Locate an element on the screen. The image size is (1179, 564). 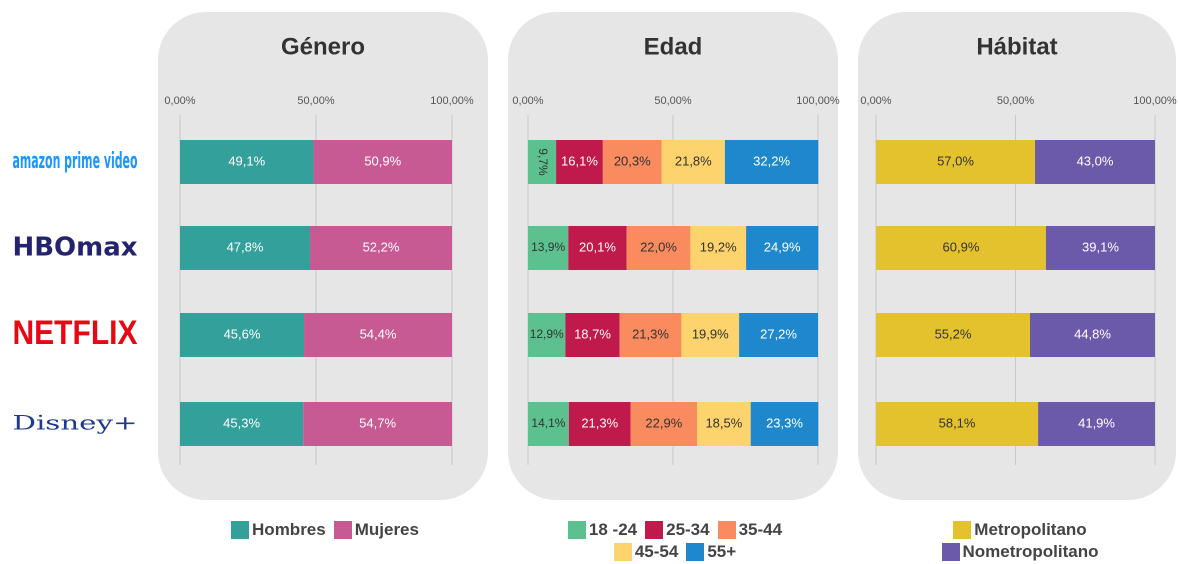
legend-label: 45-54 is located at coordinates (656, 551).